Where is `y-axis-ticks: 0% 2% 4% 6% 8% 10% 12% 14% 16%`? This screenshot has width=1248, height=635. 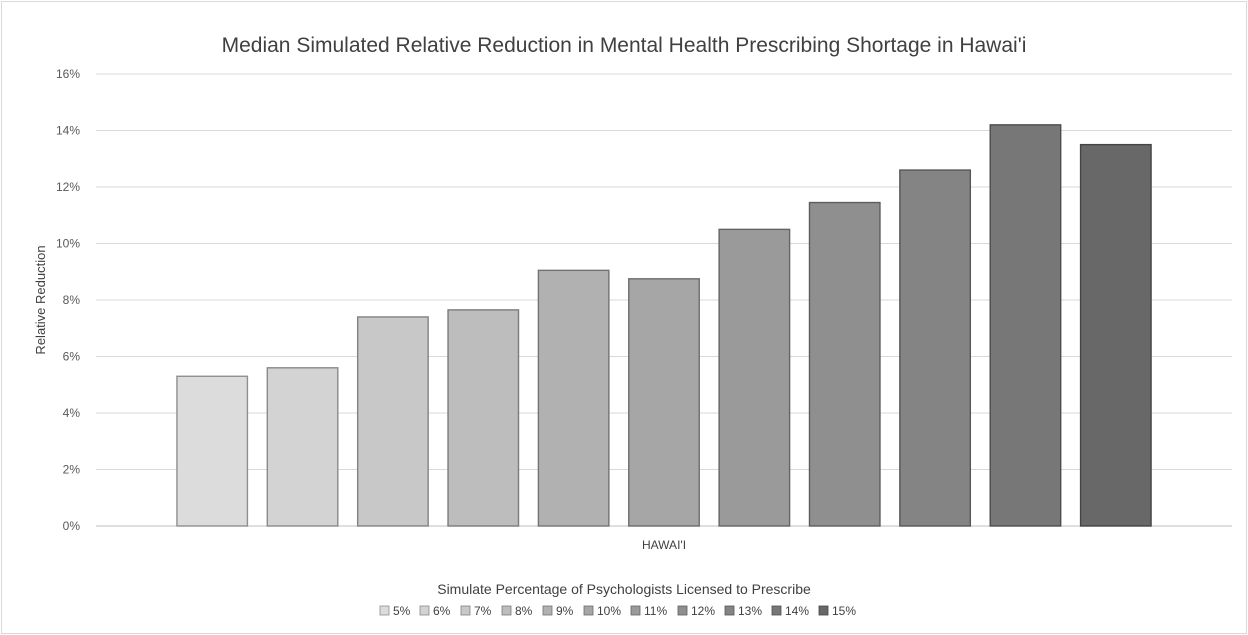
y-axis-ticks: 0% 2% 4% 6% 8% 10% 12% 14% 16% is located at coordinates (68, 300).